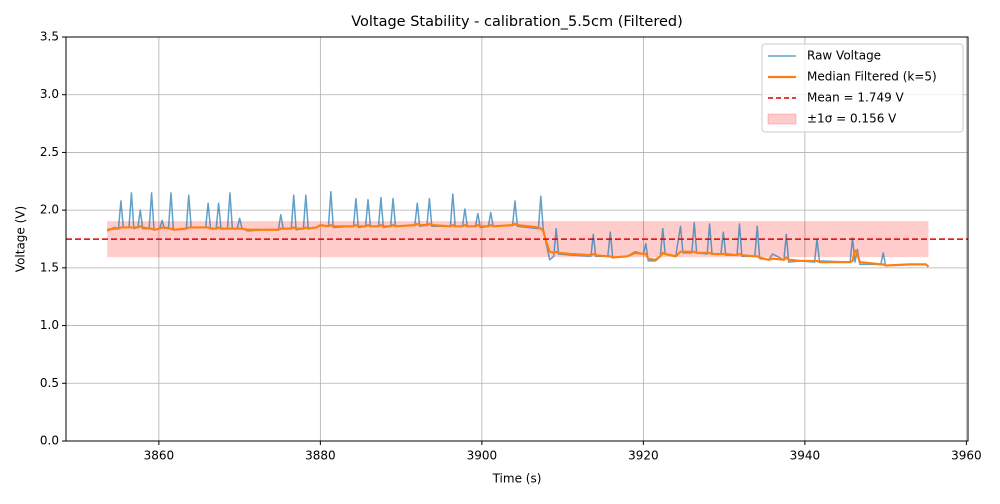  I want to click on x-tick-label: 3960, so click(966, 456).